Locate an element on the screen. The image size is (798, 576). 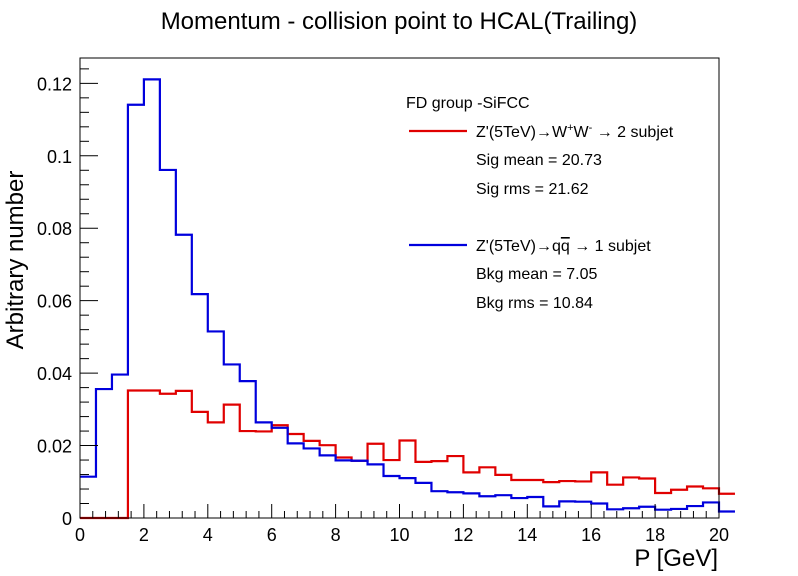
x-tick-label: 16 is located at coordinates (591, 535).